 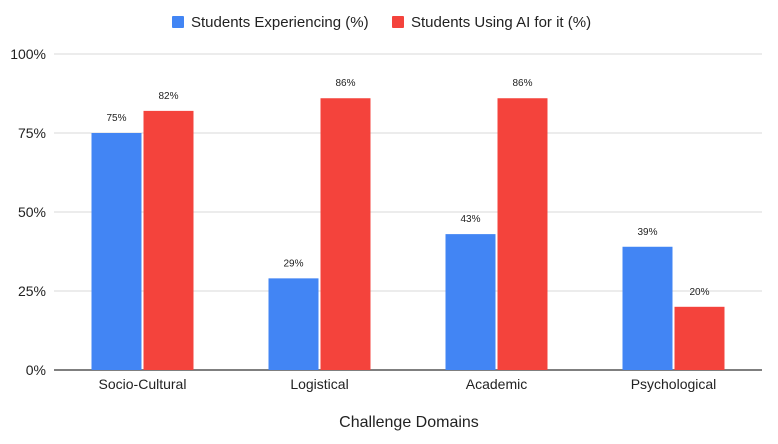 What do you see at coordinates (116, 118) in the screenshot?
I see `data-label: 75%` at bounding box center [116, 118].